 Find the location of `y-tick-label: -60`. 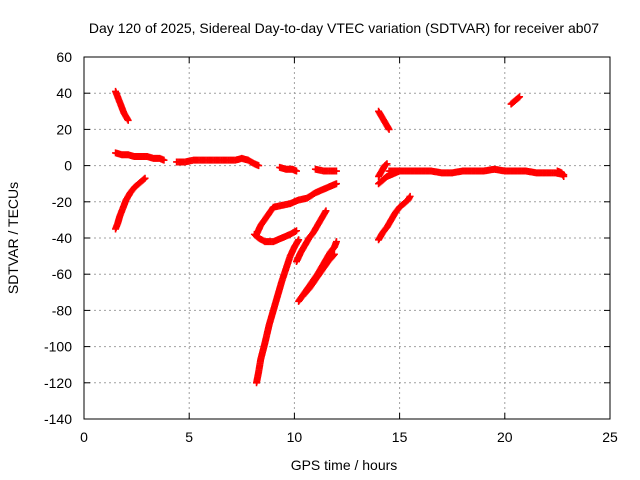

y-tick-label: -60 is located at coordinates (62, 274).